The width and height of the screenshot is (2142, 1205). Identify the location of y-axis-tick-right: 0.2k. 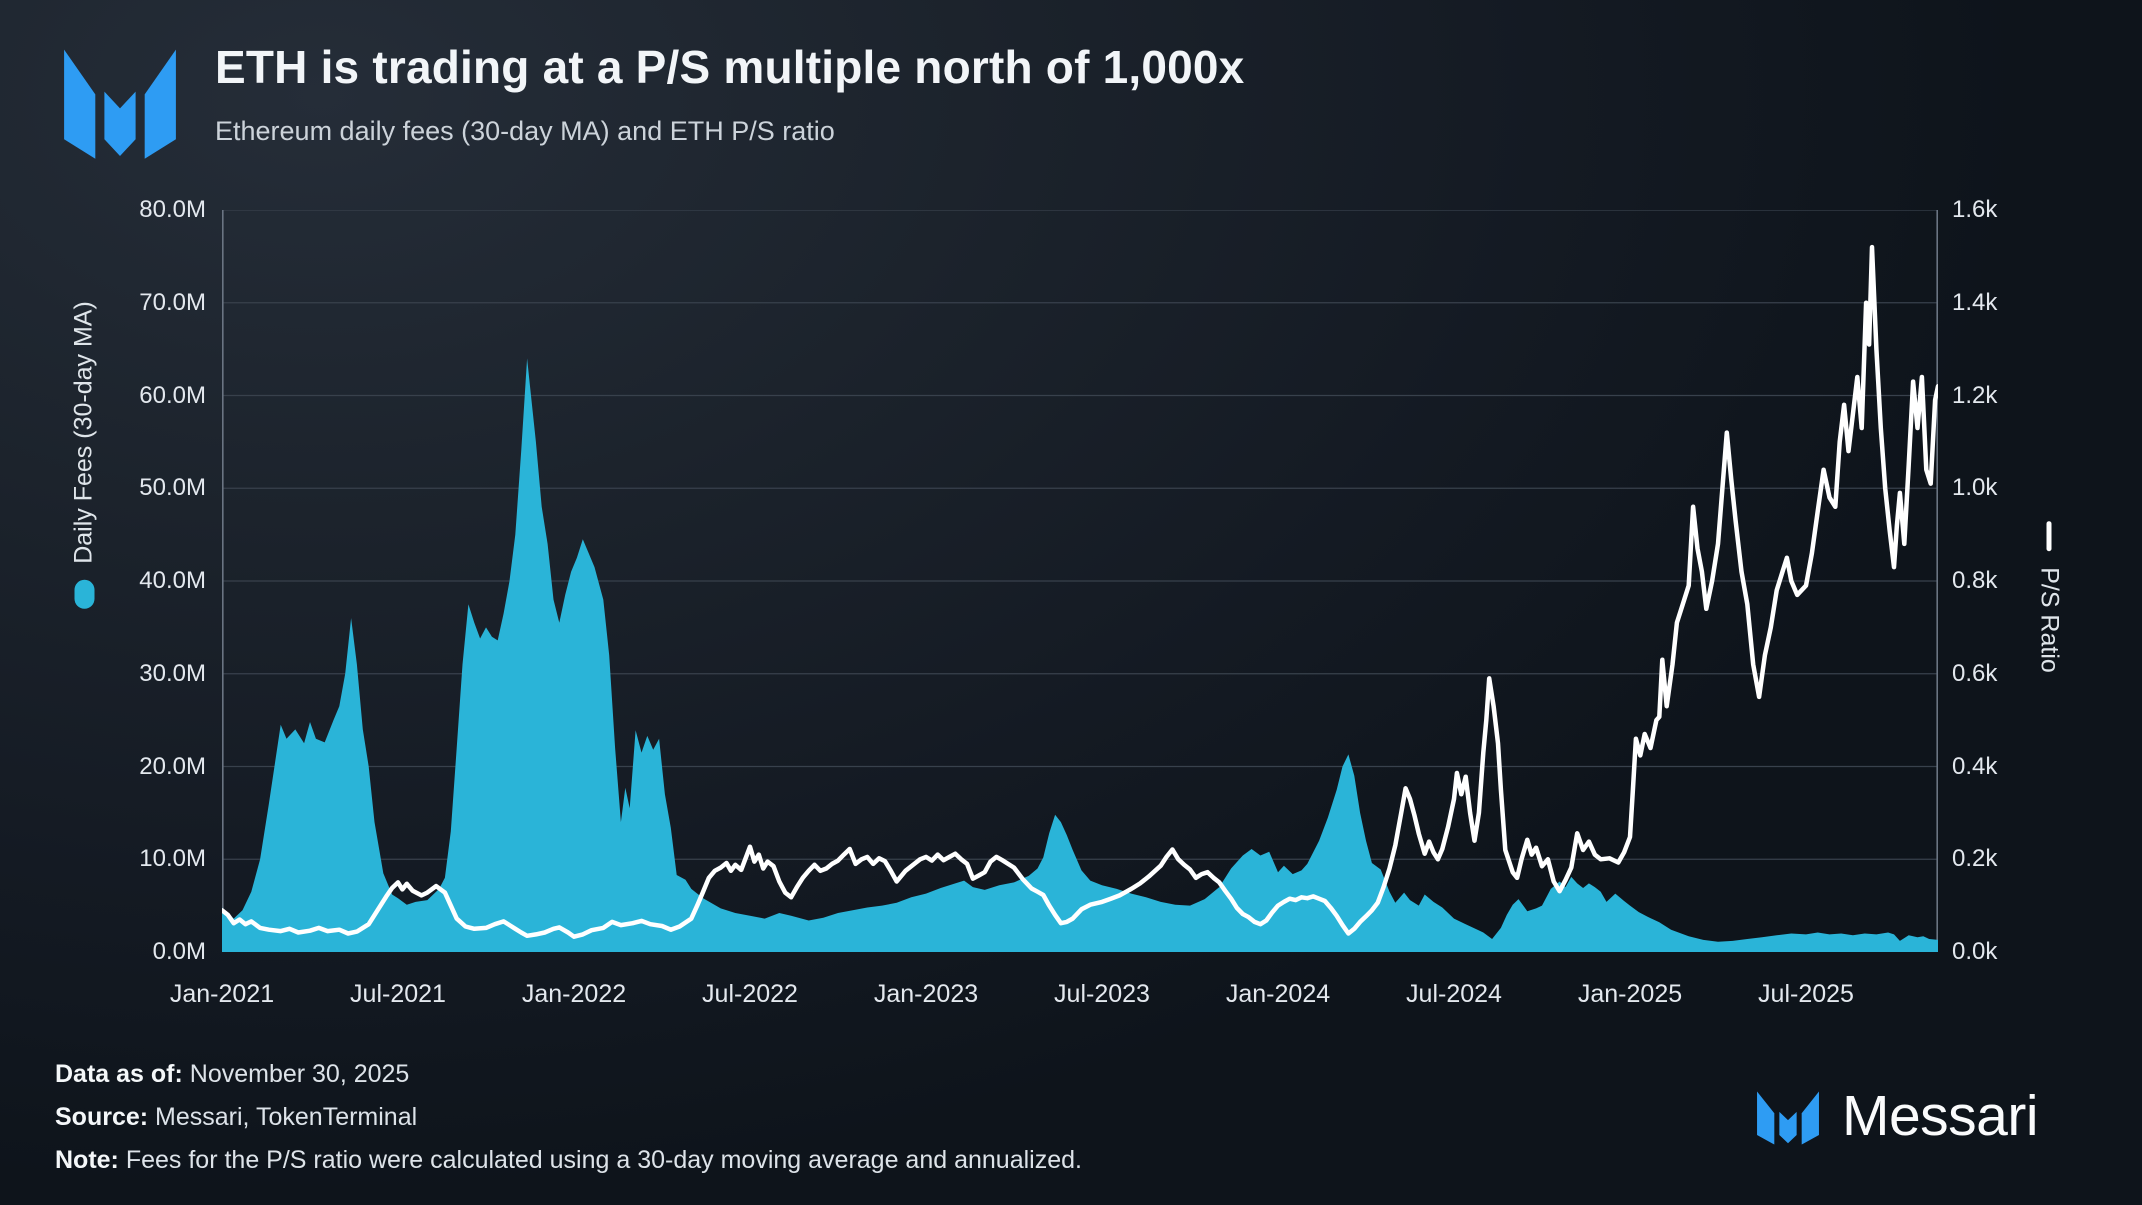
(1975, 859).